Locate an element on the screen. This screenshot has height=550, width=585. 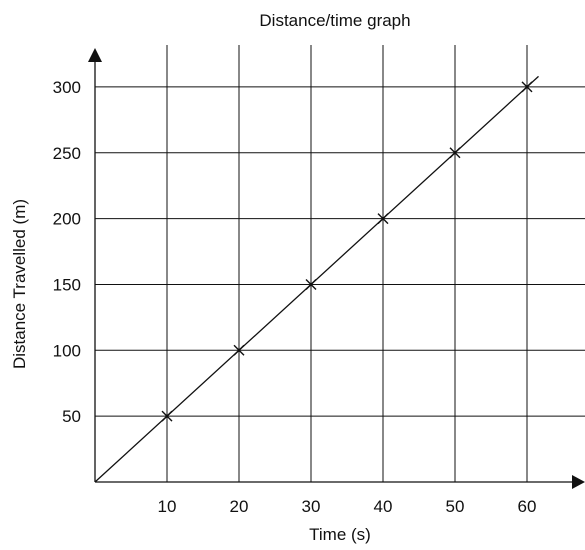
x-tick-labels: 10 20 30 40 50 60 is located at coordinates (347, 506).